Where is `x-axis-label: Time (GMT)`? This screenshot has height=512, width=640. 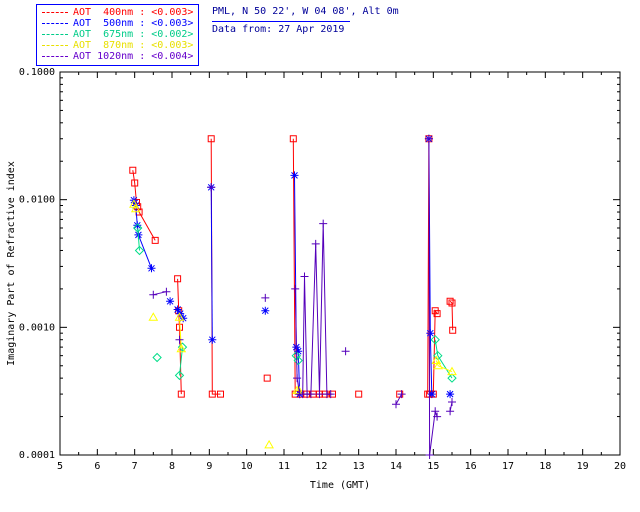 x-axis-label: Time (GMT) is located at coordinates (340, 485).